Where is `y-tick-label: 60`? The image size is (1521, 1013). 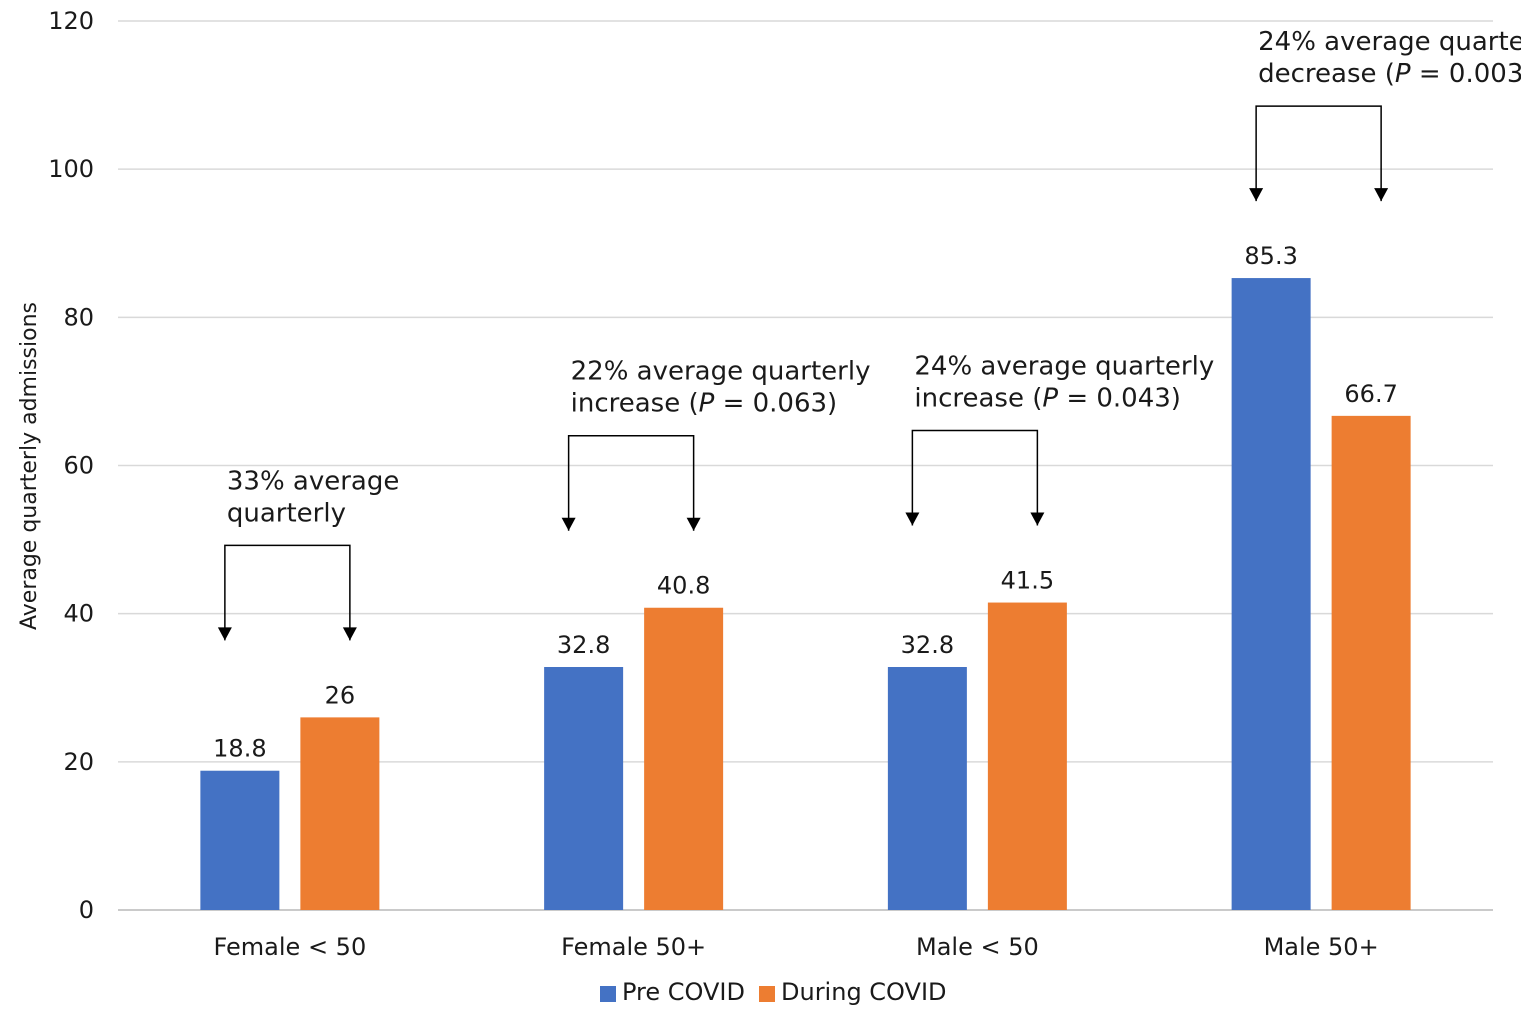
y-tick-label: 60 is located at coordinates (78, 466).